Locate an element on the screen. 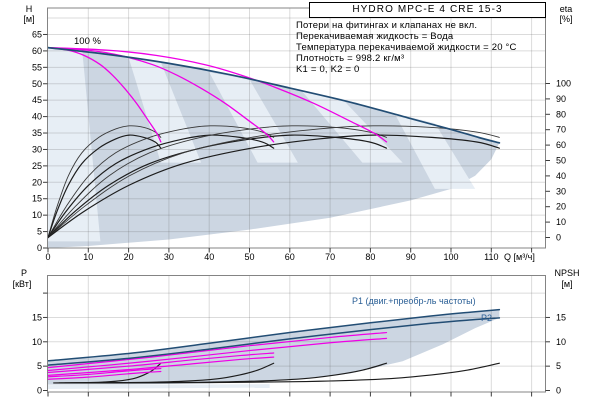 The height and width of the screenshot is (400, 600). tick-label: 110 is located at coordinates (491, 257).